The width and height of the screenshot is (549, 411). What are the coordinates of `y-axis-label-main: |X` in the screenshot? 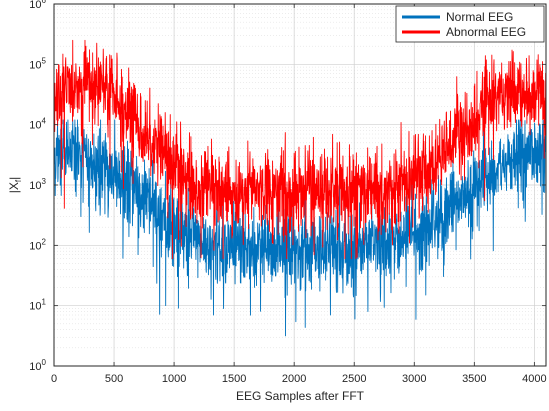 It's located at (14, 187).